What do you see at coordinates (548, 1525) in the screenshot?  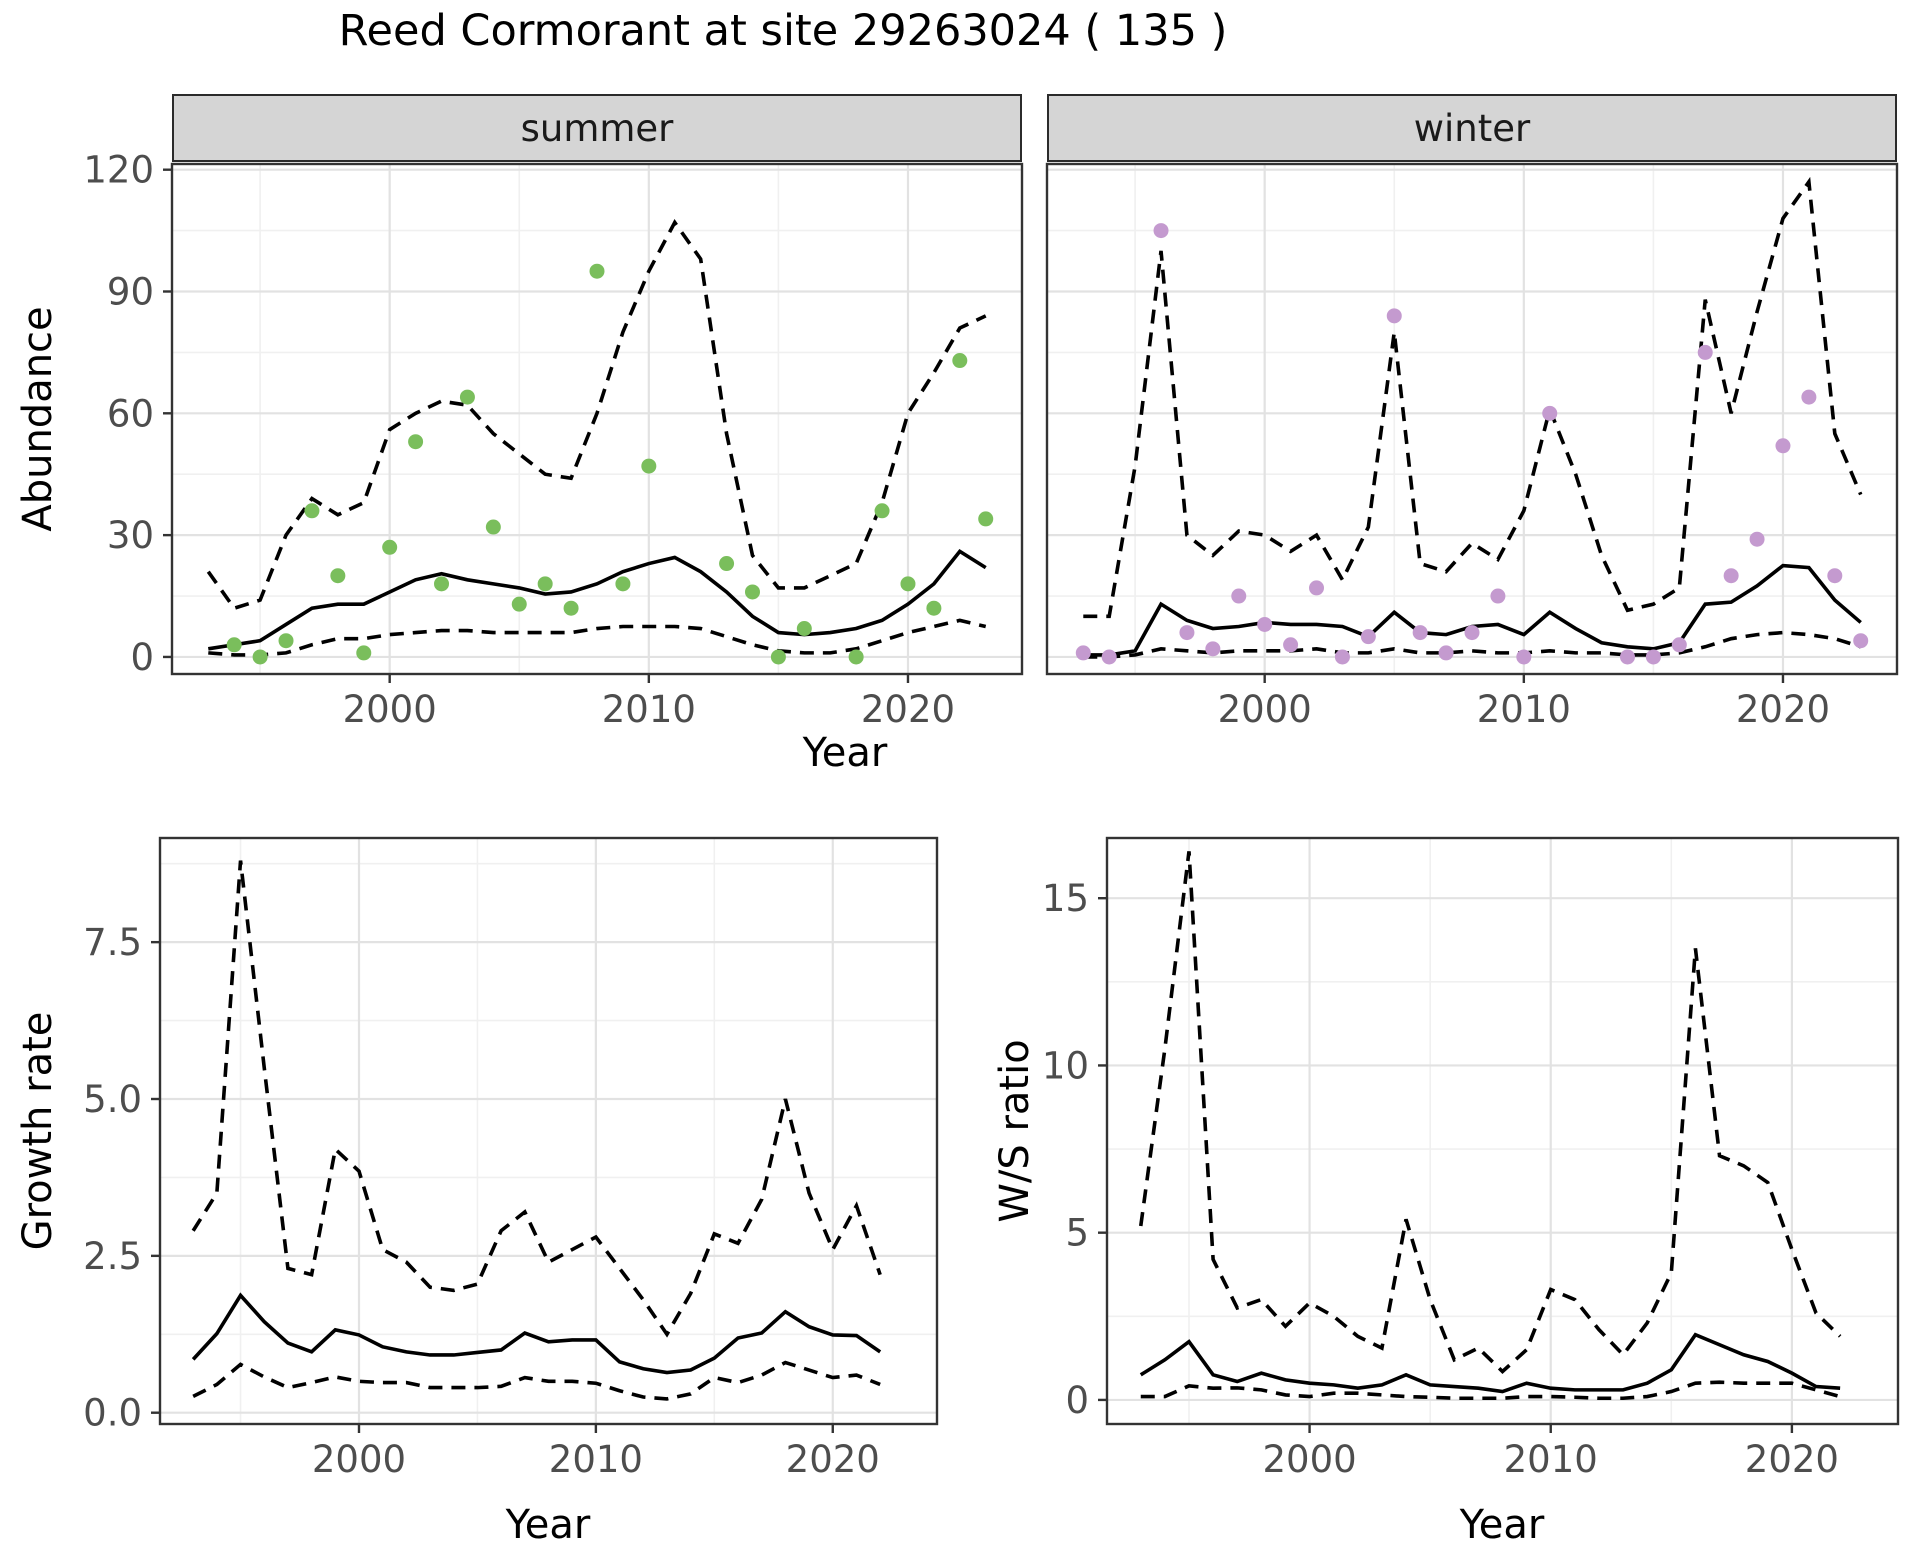 I see `x-axis-title-year-growth: Year` at bounding box center [548, 1525].